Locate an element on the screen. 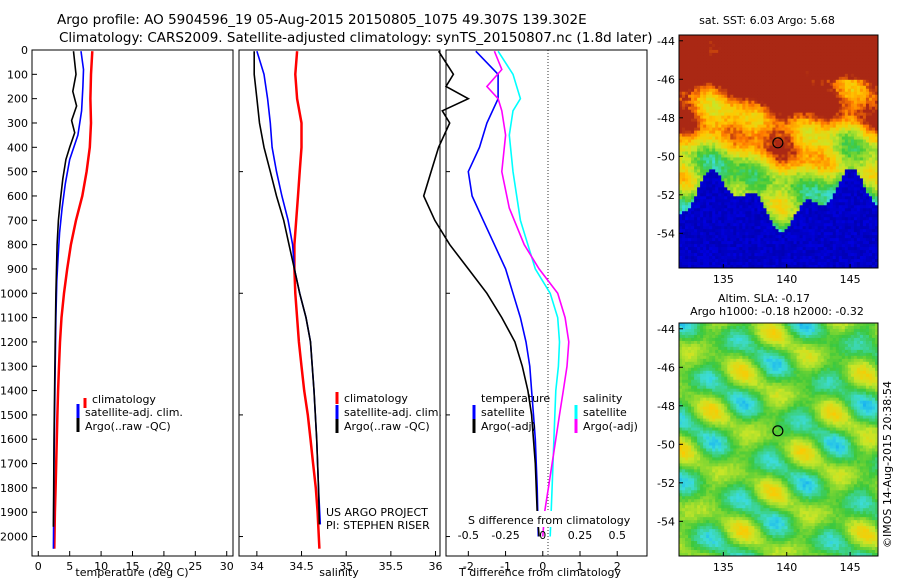  legend-t-argo: Argo(-adj) is located at coordinates (508, 426).